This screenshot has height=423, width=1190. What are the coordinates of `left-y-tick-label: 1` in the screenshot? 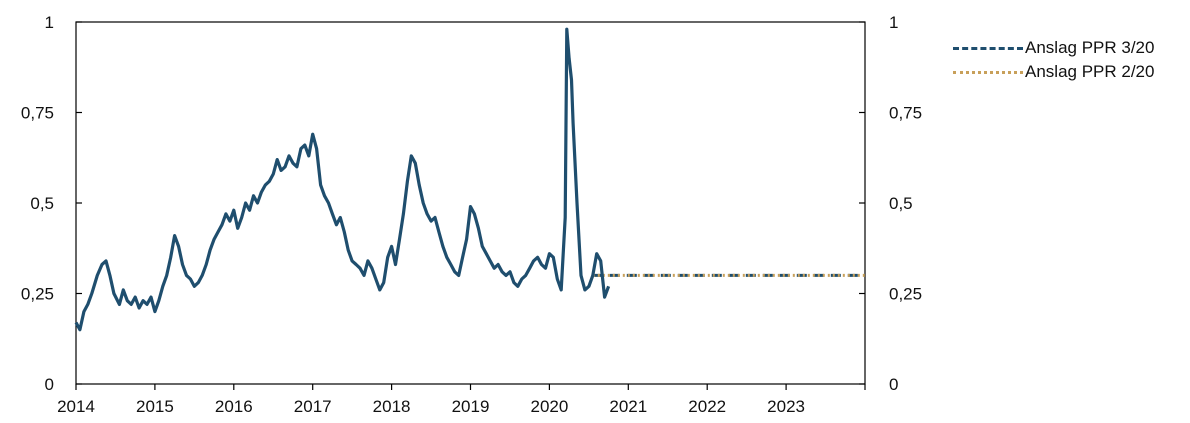 It's located at (49, 22).